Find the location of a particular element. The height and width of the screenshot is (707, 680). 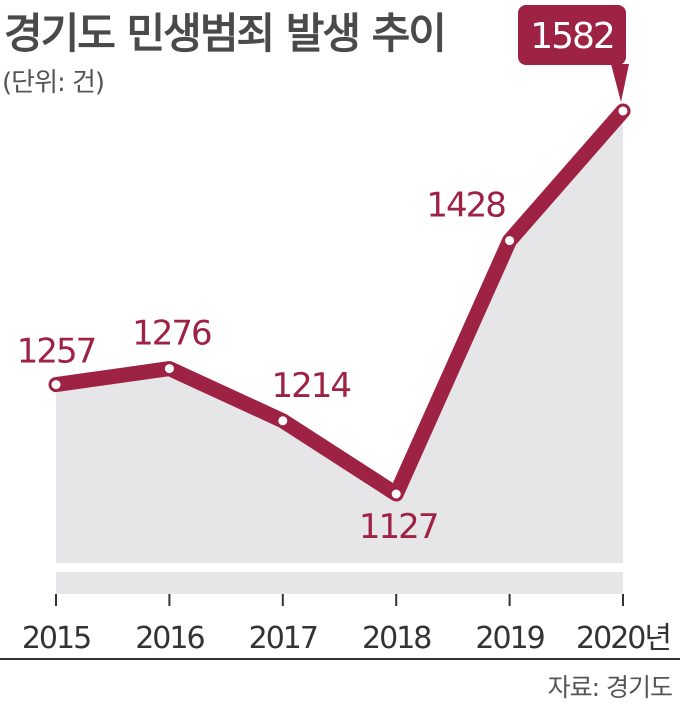

callout-label: 1582 is located at coordinates (572, 36).